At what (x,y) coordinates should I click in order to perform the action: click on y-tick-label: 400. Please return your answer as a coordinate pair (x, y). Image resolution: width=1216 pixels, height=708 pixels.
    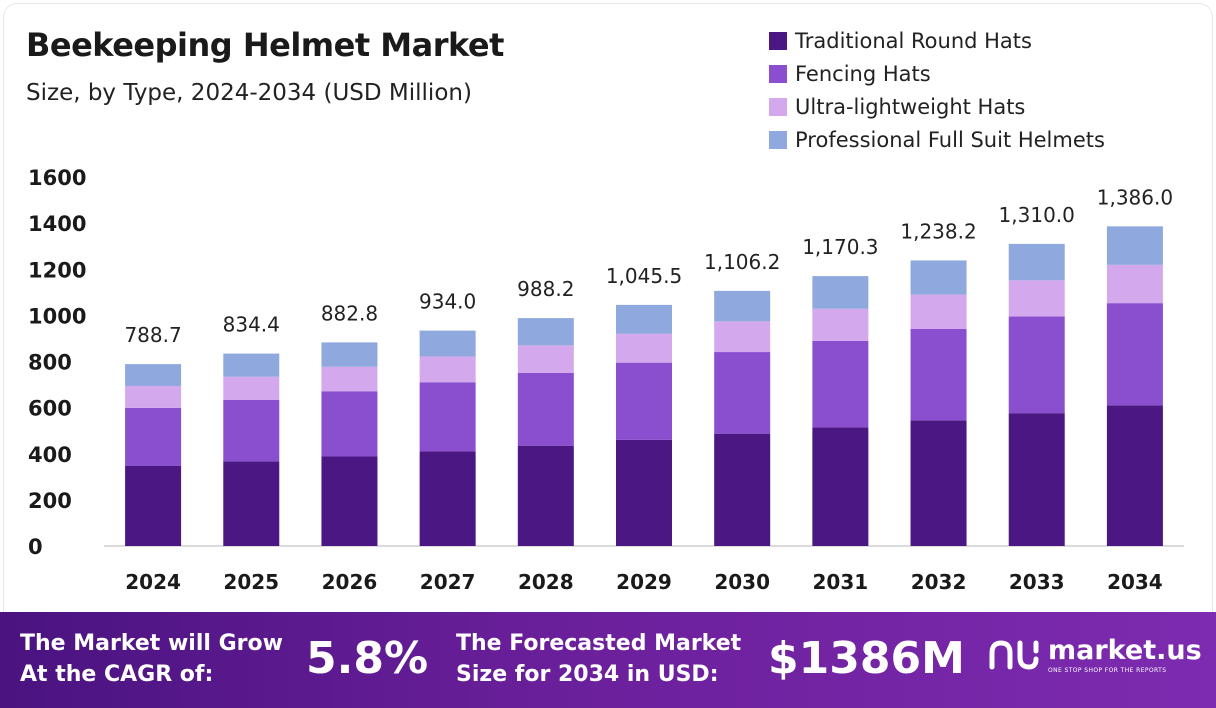
    Looking at the image, I should click on (50, 455).